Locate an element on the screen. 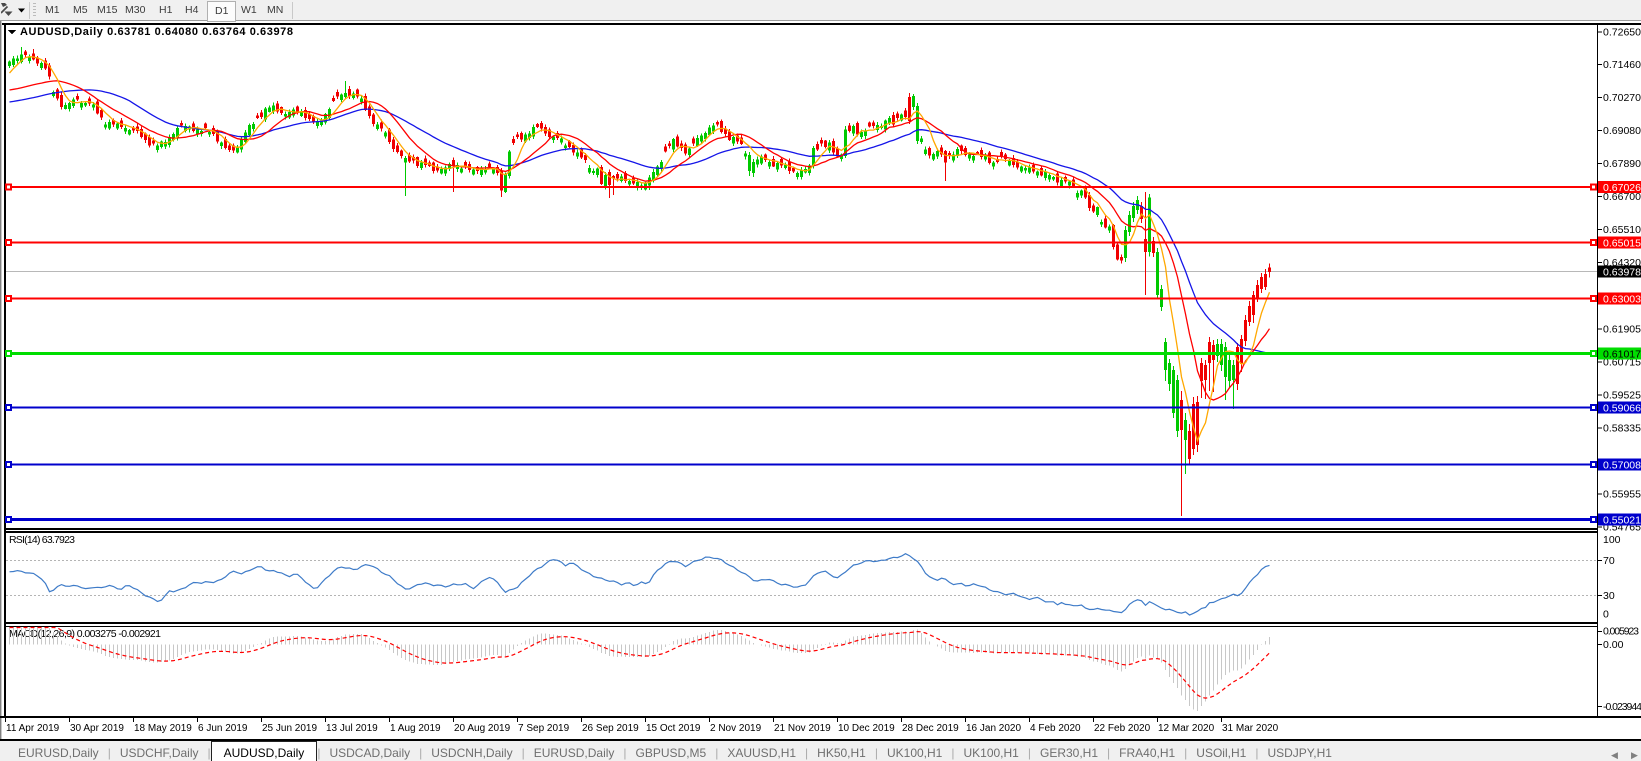 This screenshot has height=761, width=1641. svg-text: 15 Oct 2019 is located at coordinates (673, 728).